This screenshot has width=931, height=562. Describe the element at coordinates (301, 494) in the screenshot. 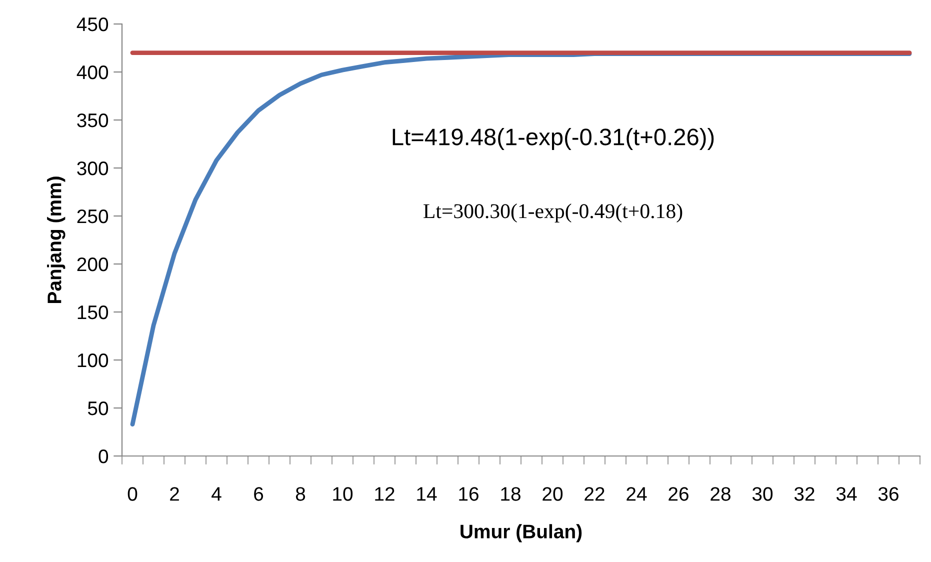

I see `x-tick-label: 8` at that location.